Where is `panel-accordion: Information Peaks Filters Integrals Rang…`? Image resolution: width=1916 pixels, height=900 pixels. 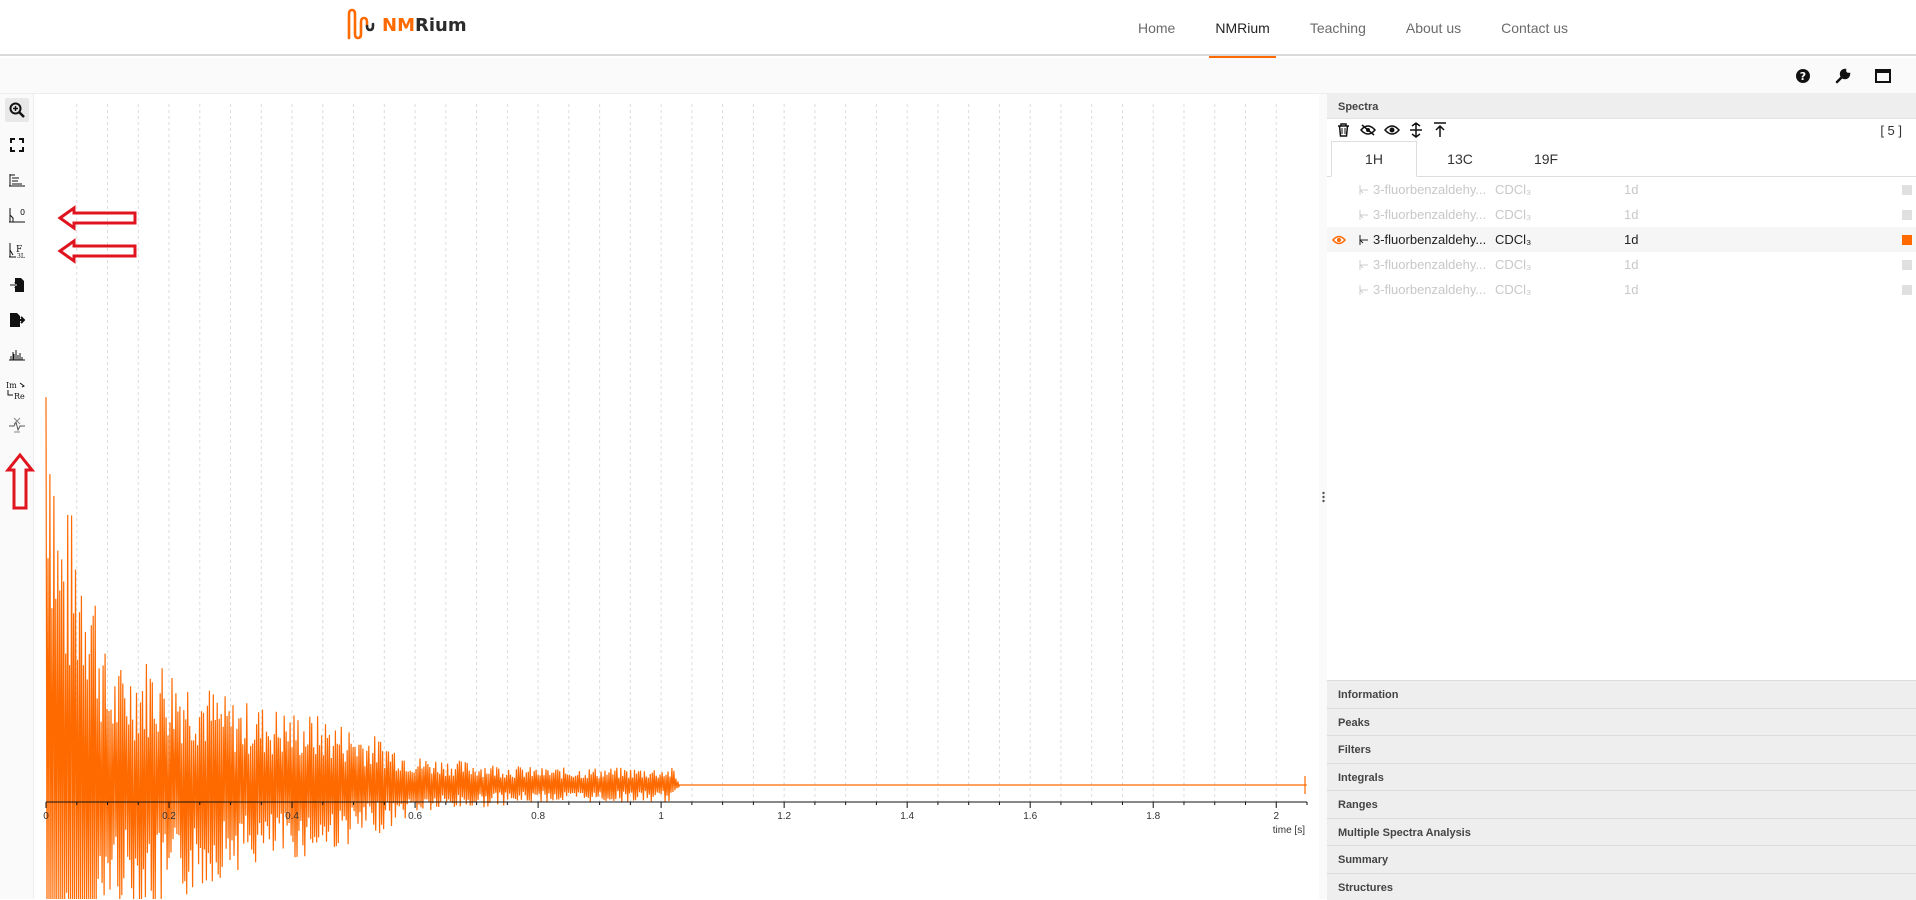 panel-accordion: Information Peaks Filters Integrals Rang… is located at coordinates (1621, 790).